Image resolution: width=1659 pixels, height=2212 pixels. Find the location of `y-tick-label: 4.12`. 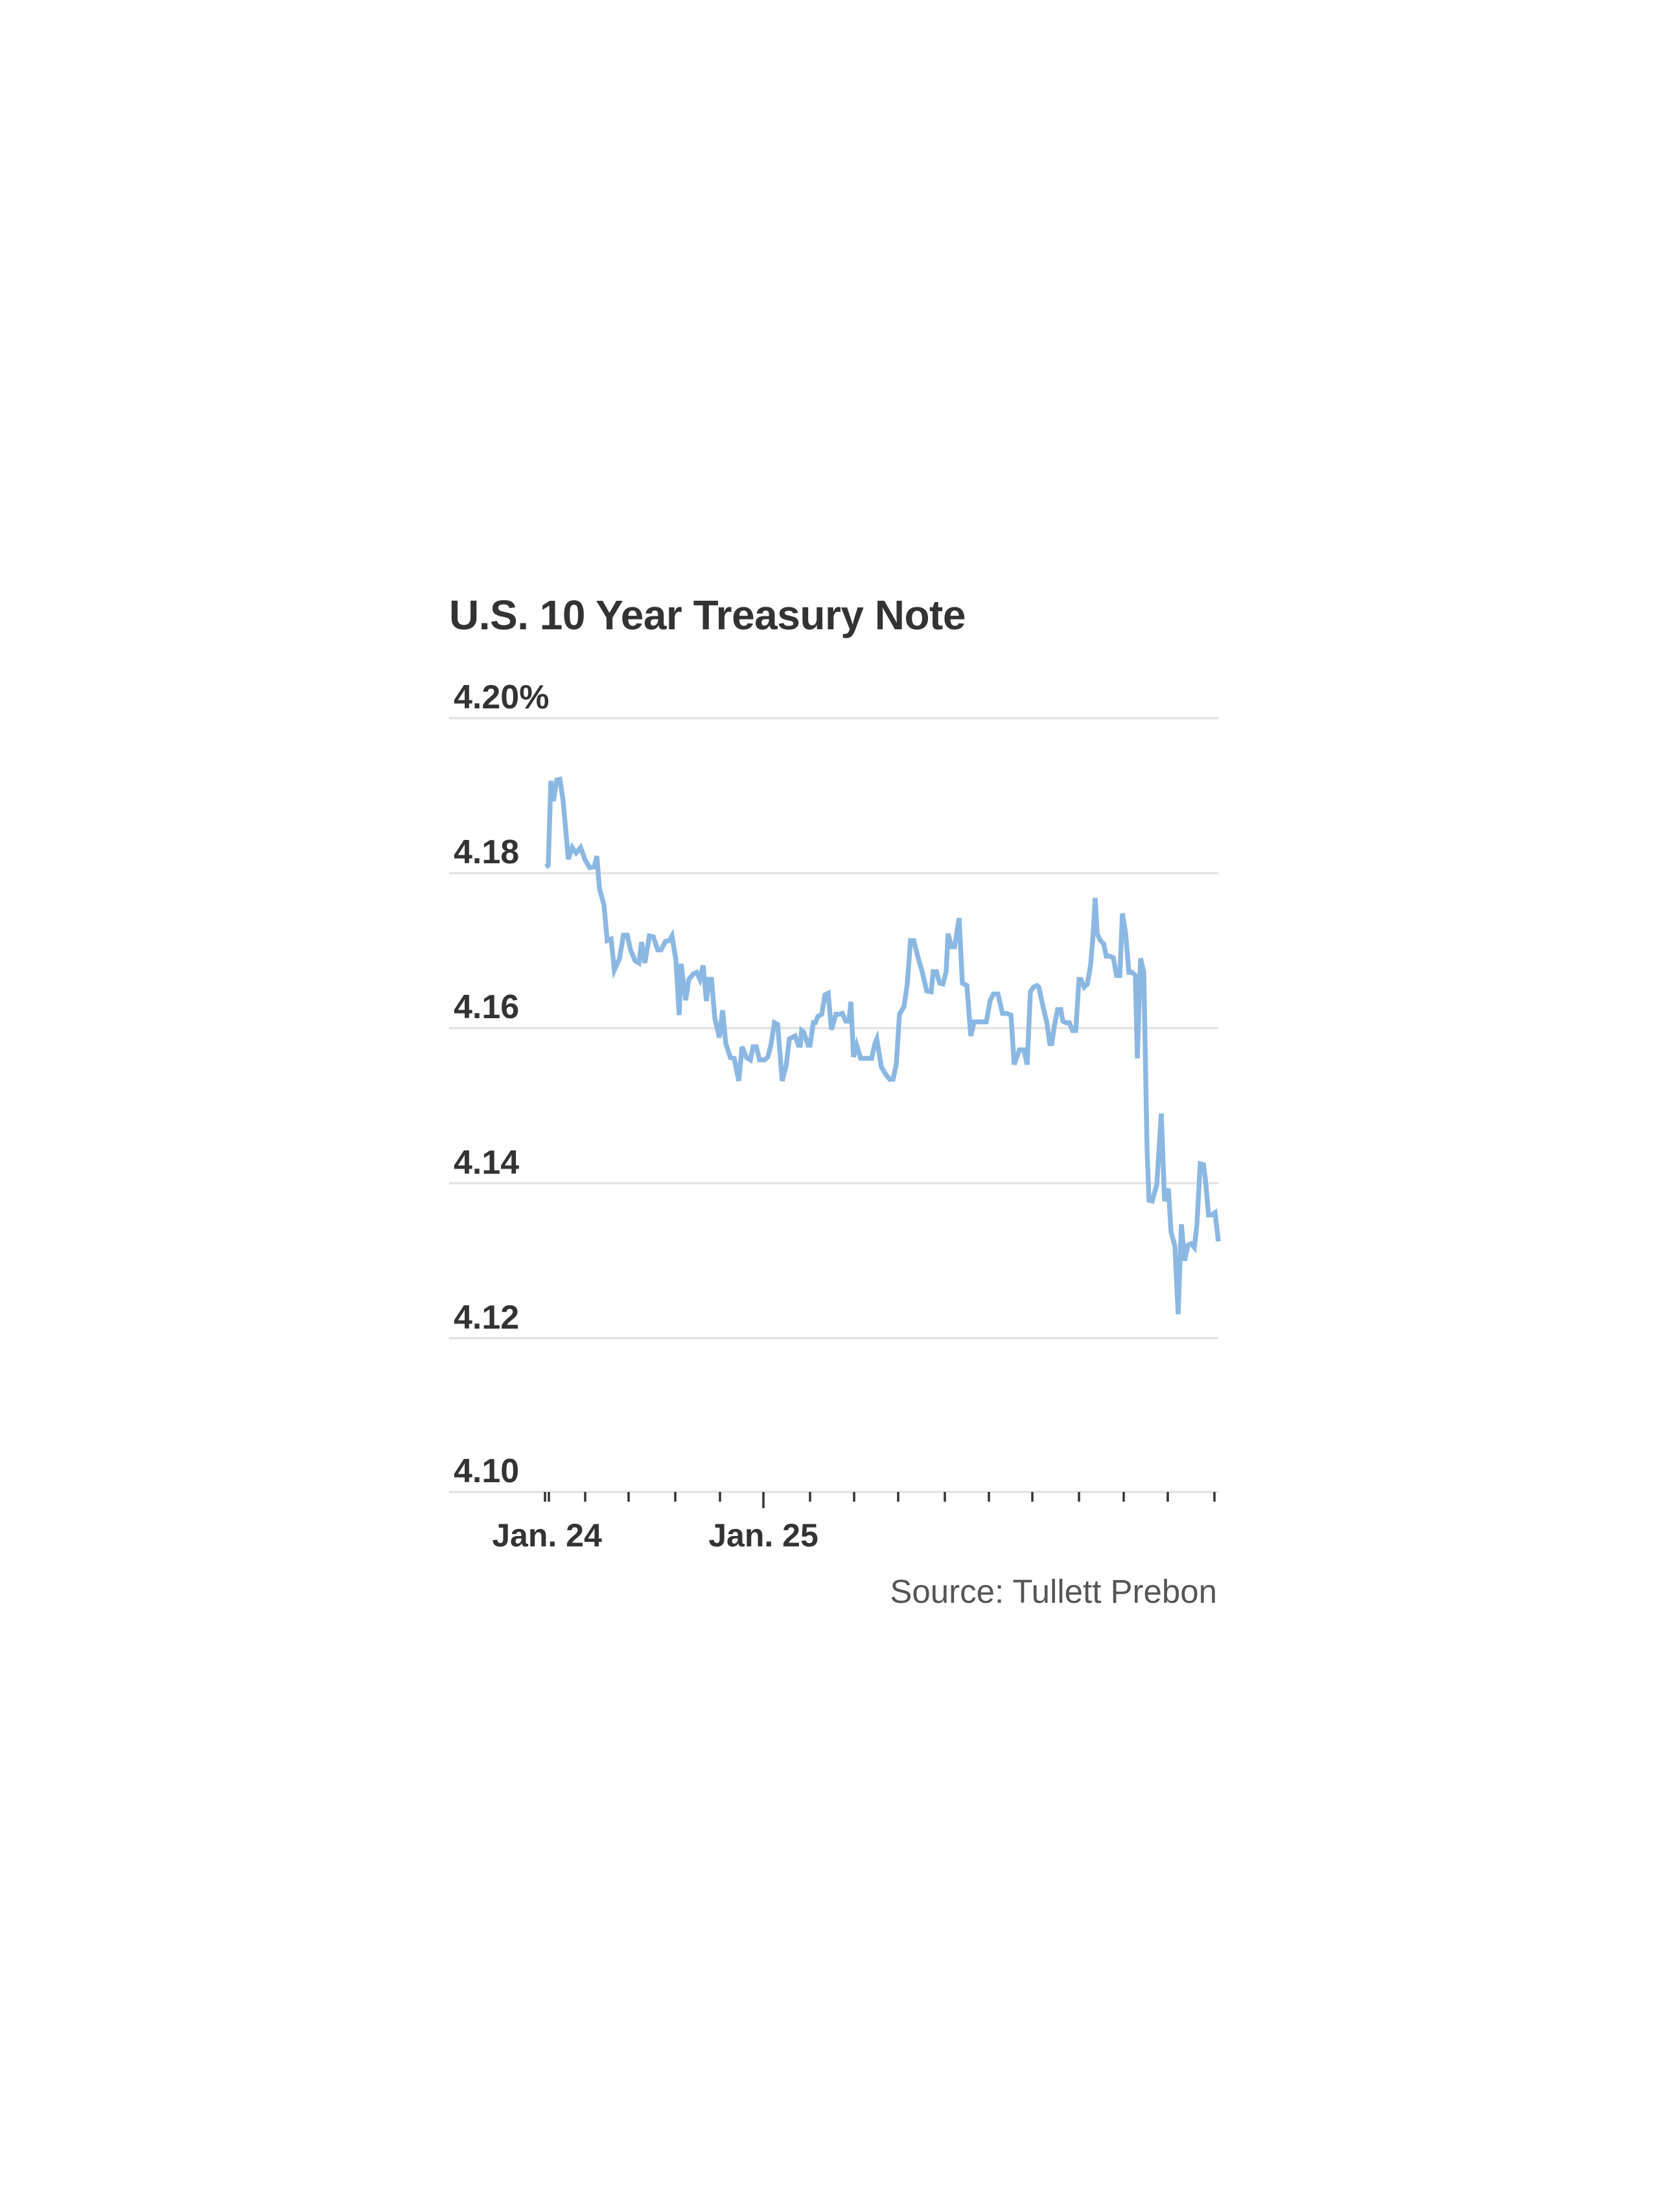

y-tick-label: 4.12 is located at coordinates (487, 1317).